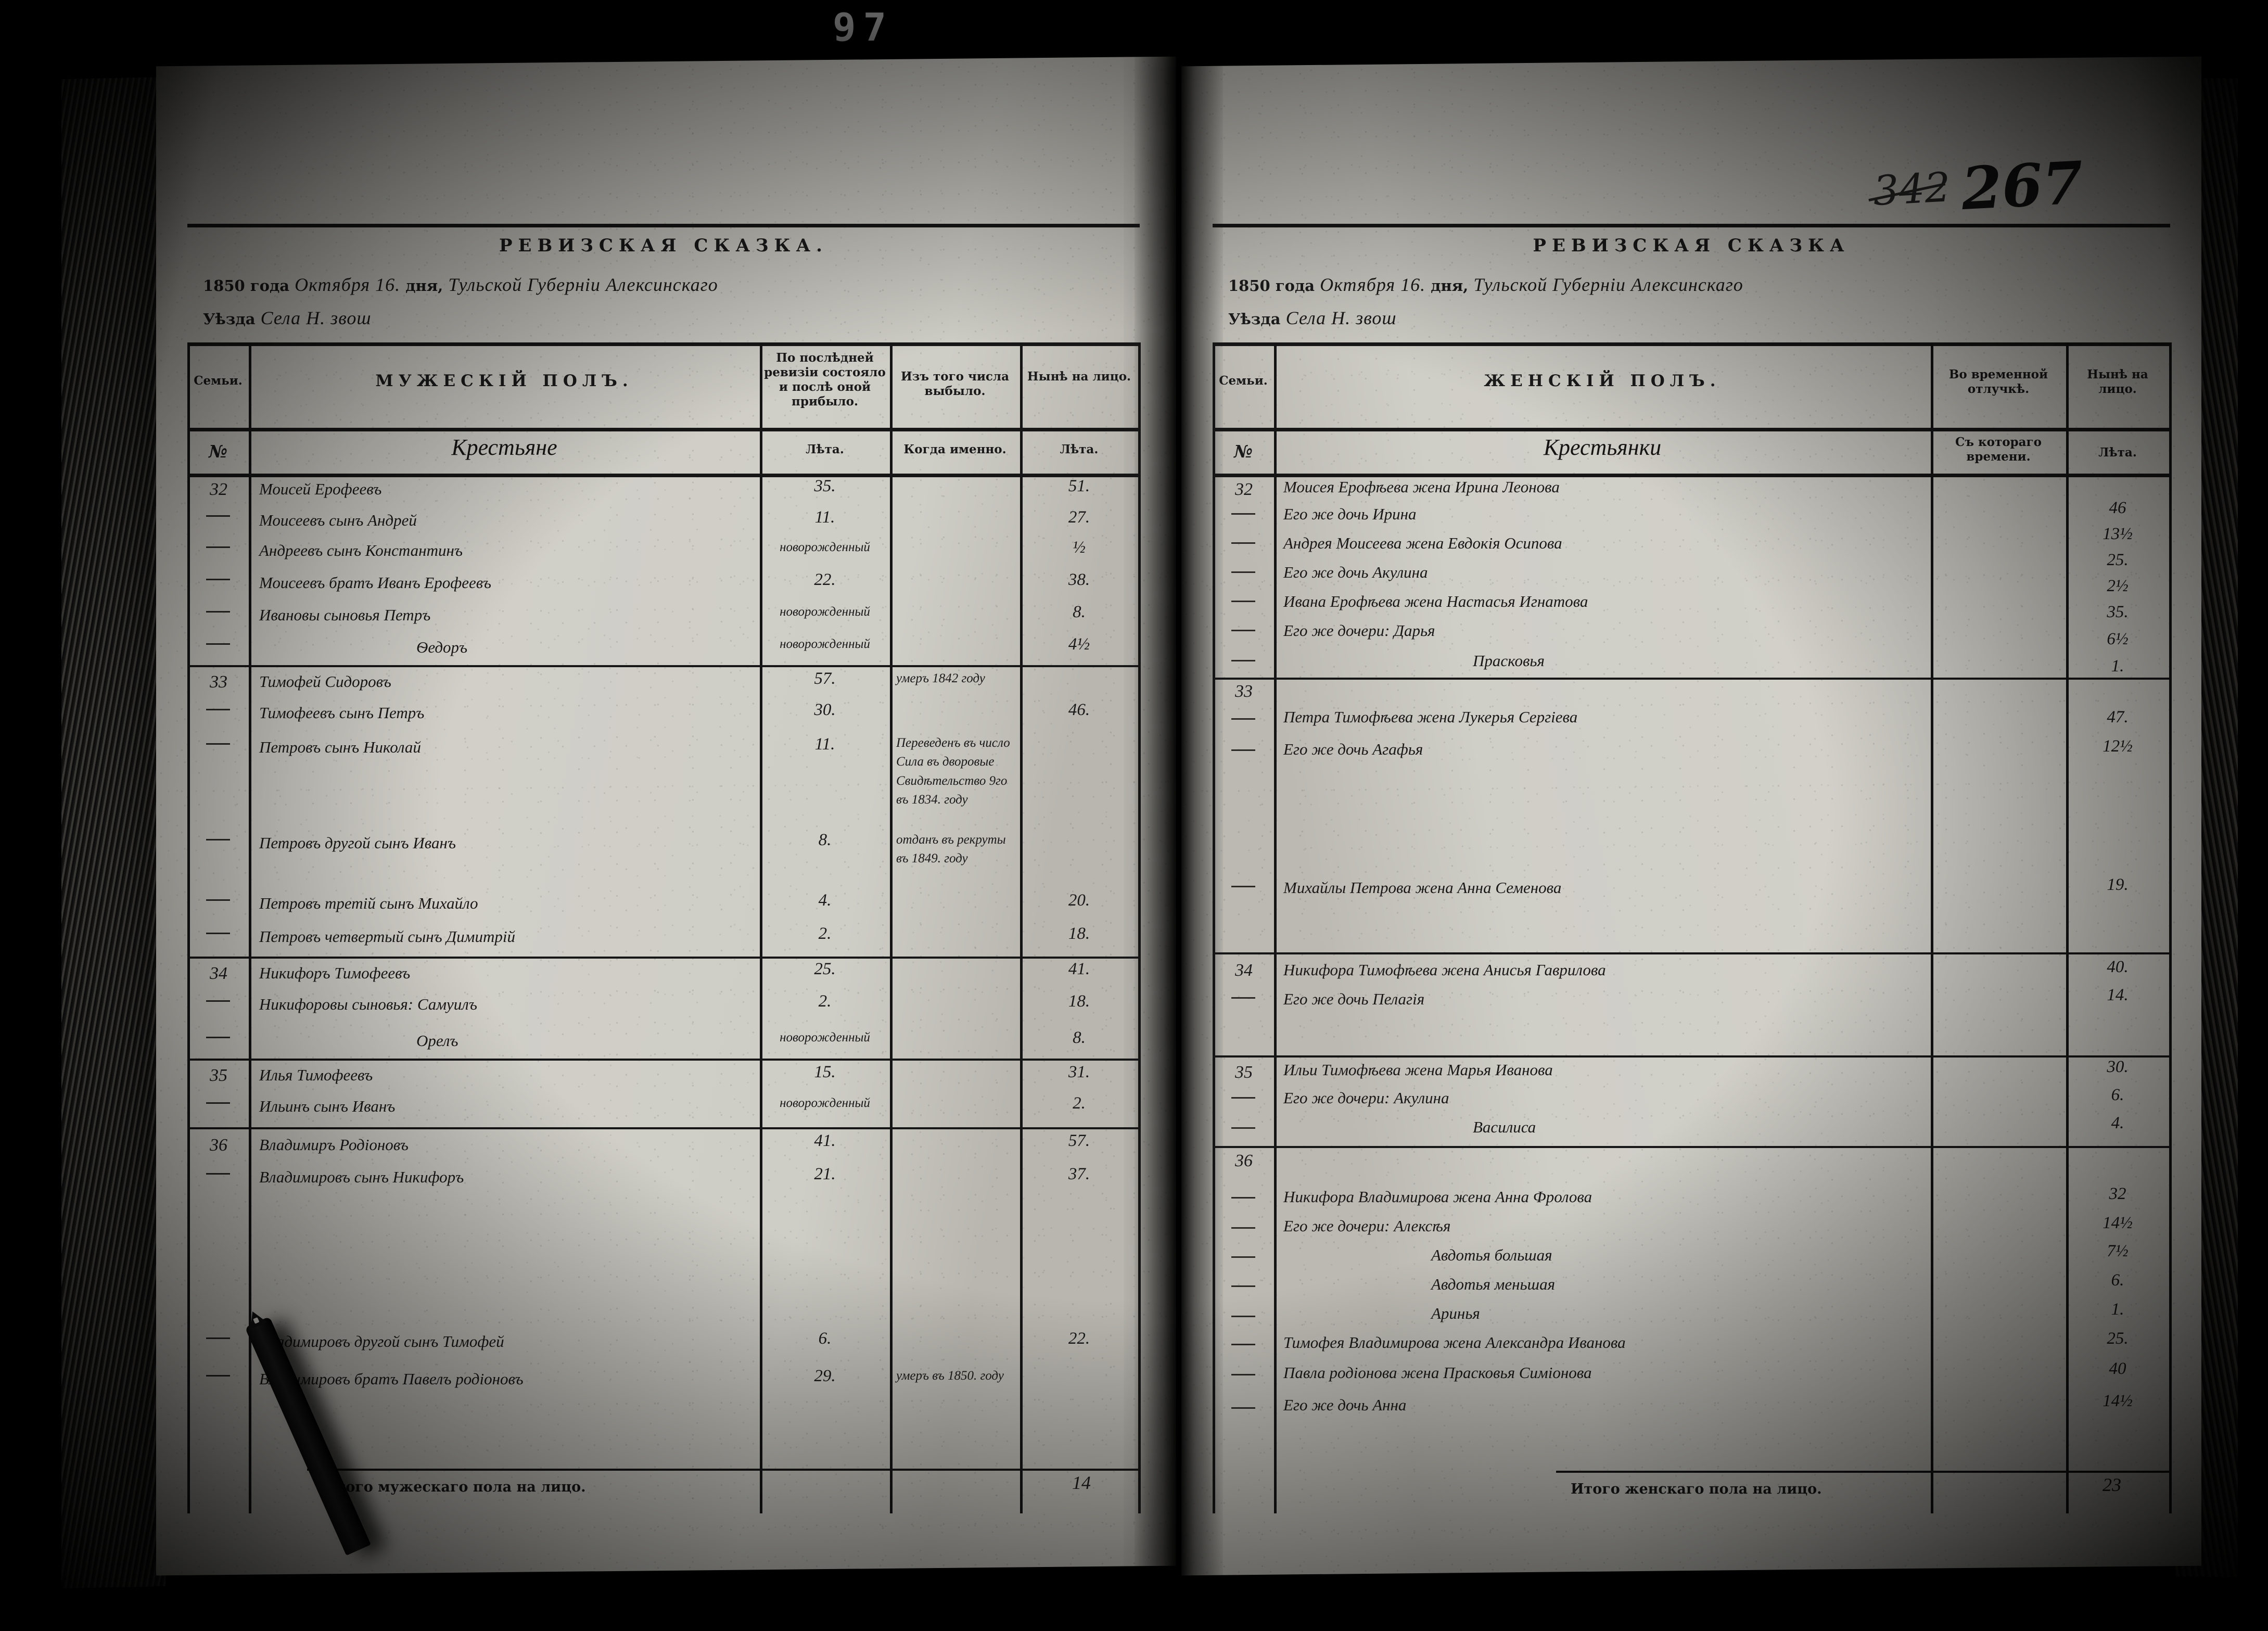 Image resolution: width=2268 pixels, height=1631 pixels. Describe the element at coordinates (2117, 1193) in the screenshot. I see `person-age-now: 32` at that location.